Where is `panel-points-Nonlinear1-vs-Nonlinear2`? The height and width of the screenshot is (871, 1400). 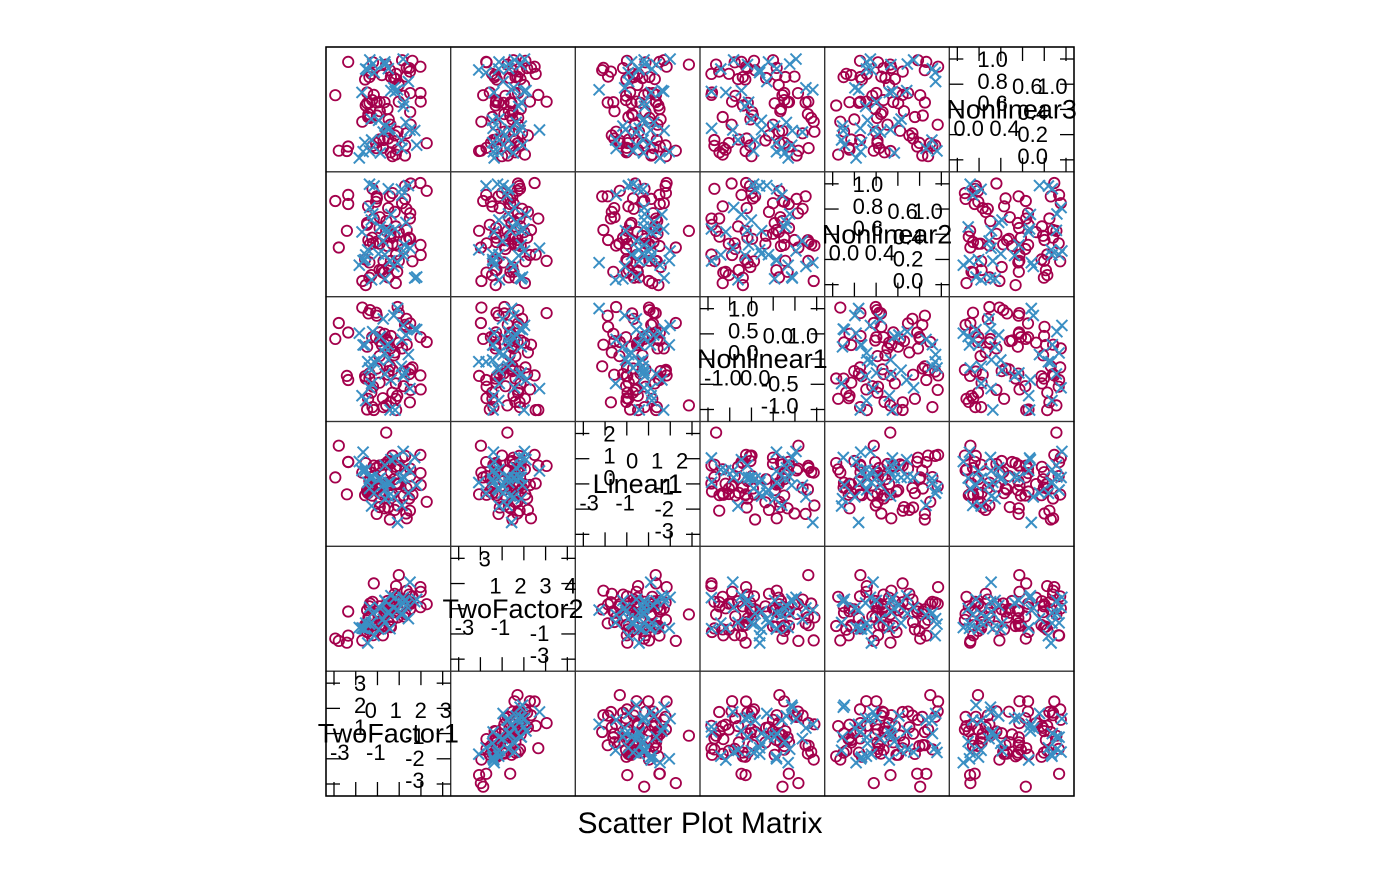 panel-points-Nonlinear1-vs-Nonlinear2 is located at coordinates (763, 234).